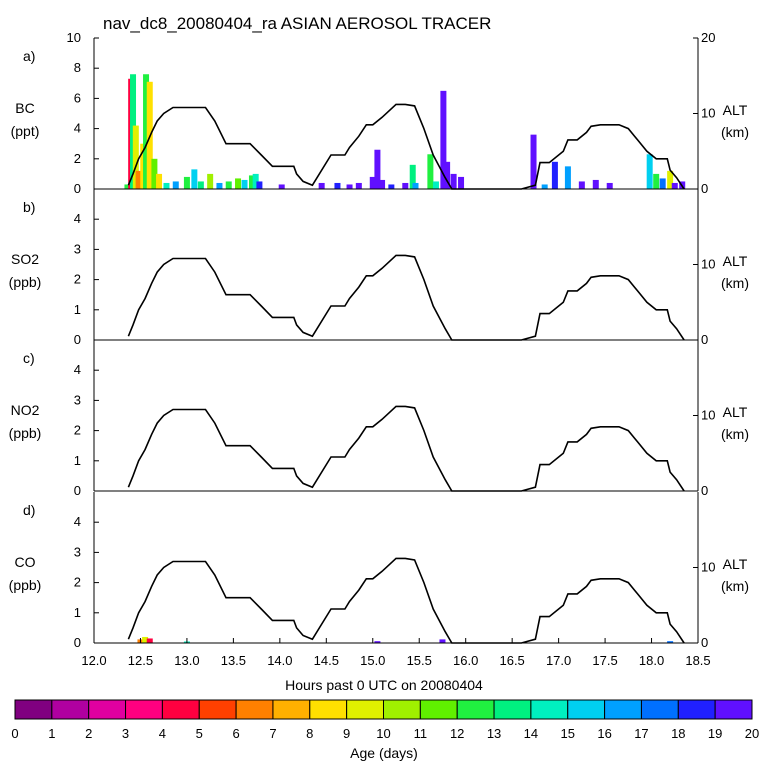 The height and width of the screenshot is (768, 768). I want to click on colorbar-tick-11: 11, so click(421, 733).